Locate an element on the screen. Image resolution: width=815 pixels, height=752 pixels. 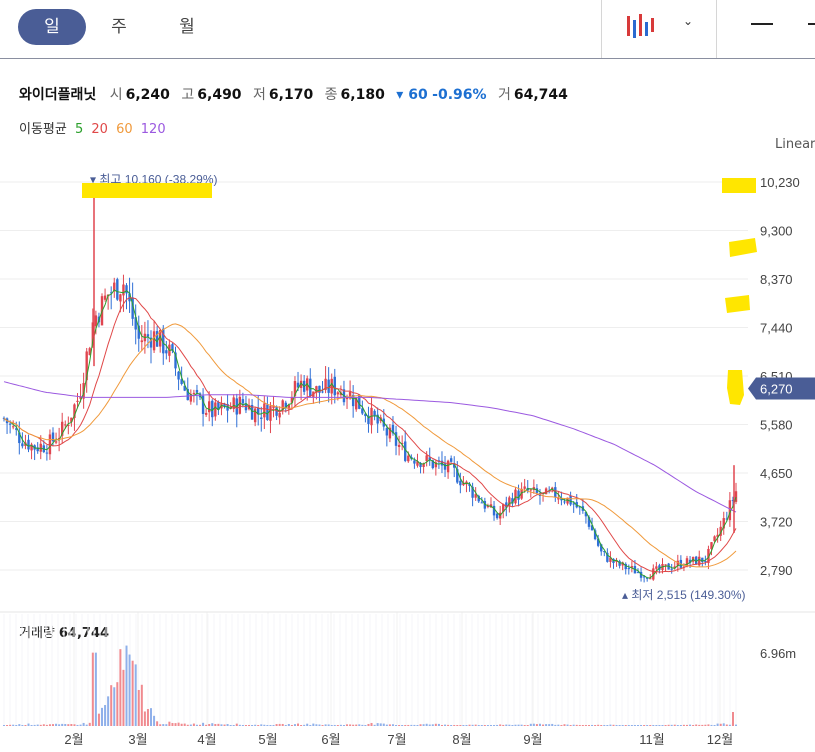
tab-daily: 일 is located at coordinates (52, 27).